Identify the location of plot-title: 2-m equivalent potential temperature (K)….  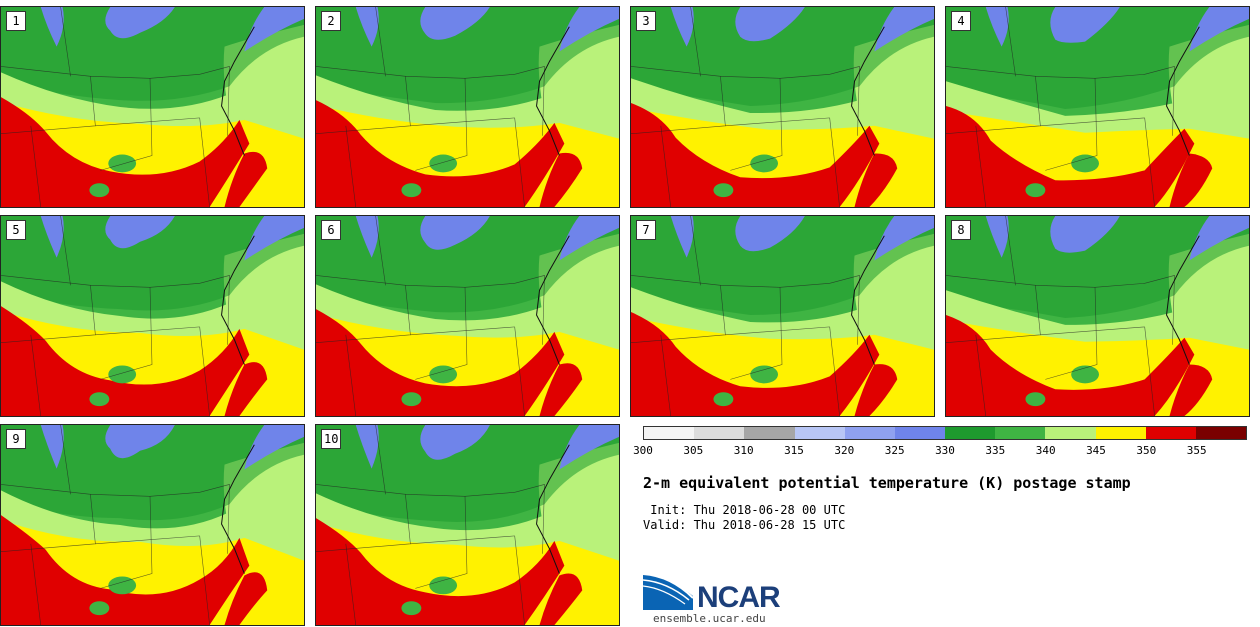
(887, 483).